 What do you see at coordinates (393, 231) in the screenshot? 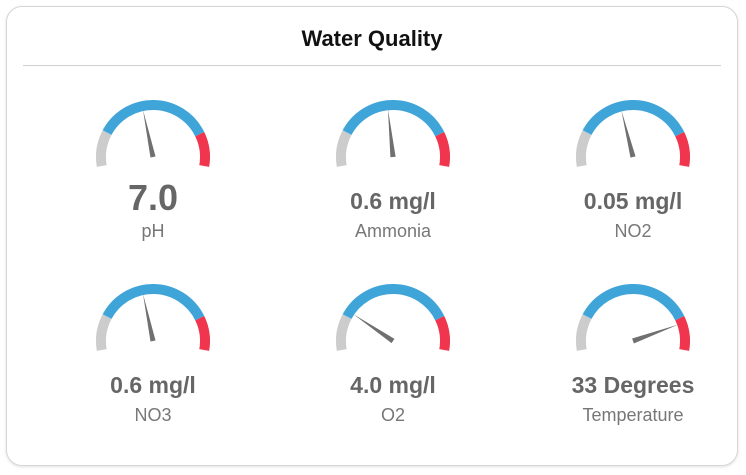
I see `gauge-label: Ammonia` at bounding box center [393, 231].